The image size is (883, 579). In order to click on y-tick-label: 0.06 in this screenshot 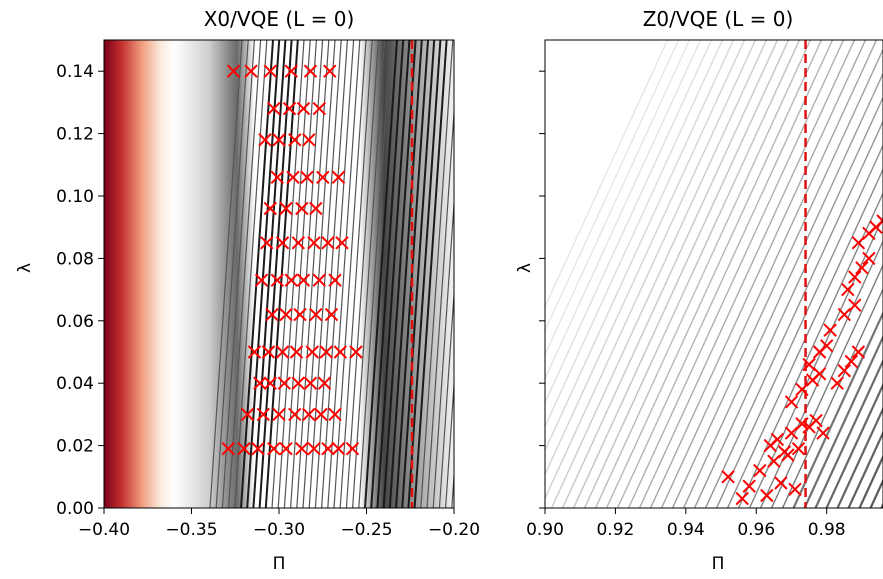, I will do `click(75, 322)`.